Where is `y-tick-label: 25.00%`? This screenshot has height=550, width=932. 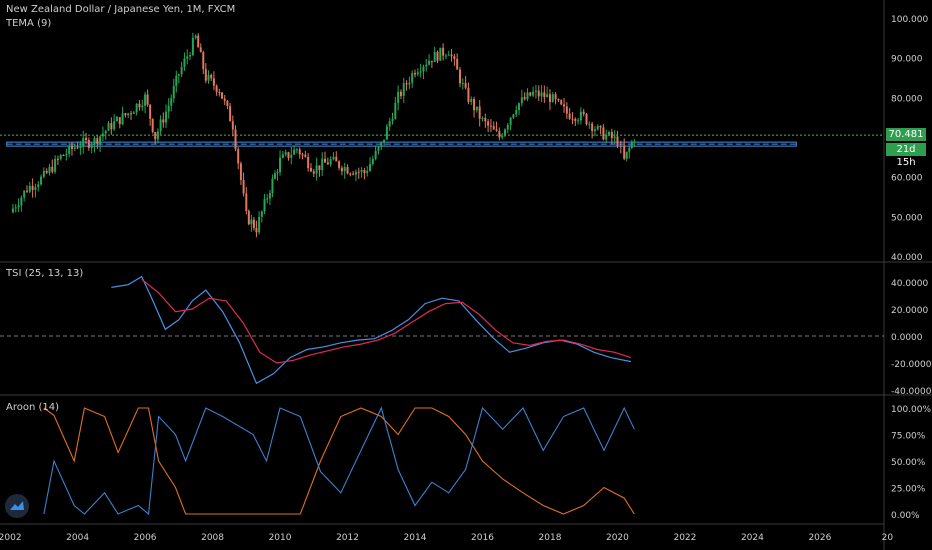
y-tick-label: 25.00% is located at coordinates (908, 490).